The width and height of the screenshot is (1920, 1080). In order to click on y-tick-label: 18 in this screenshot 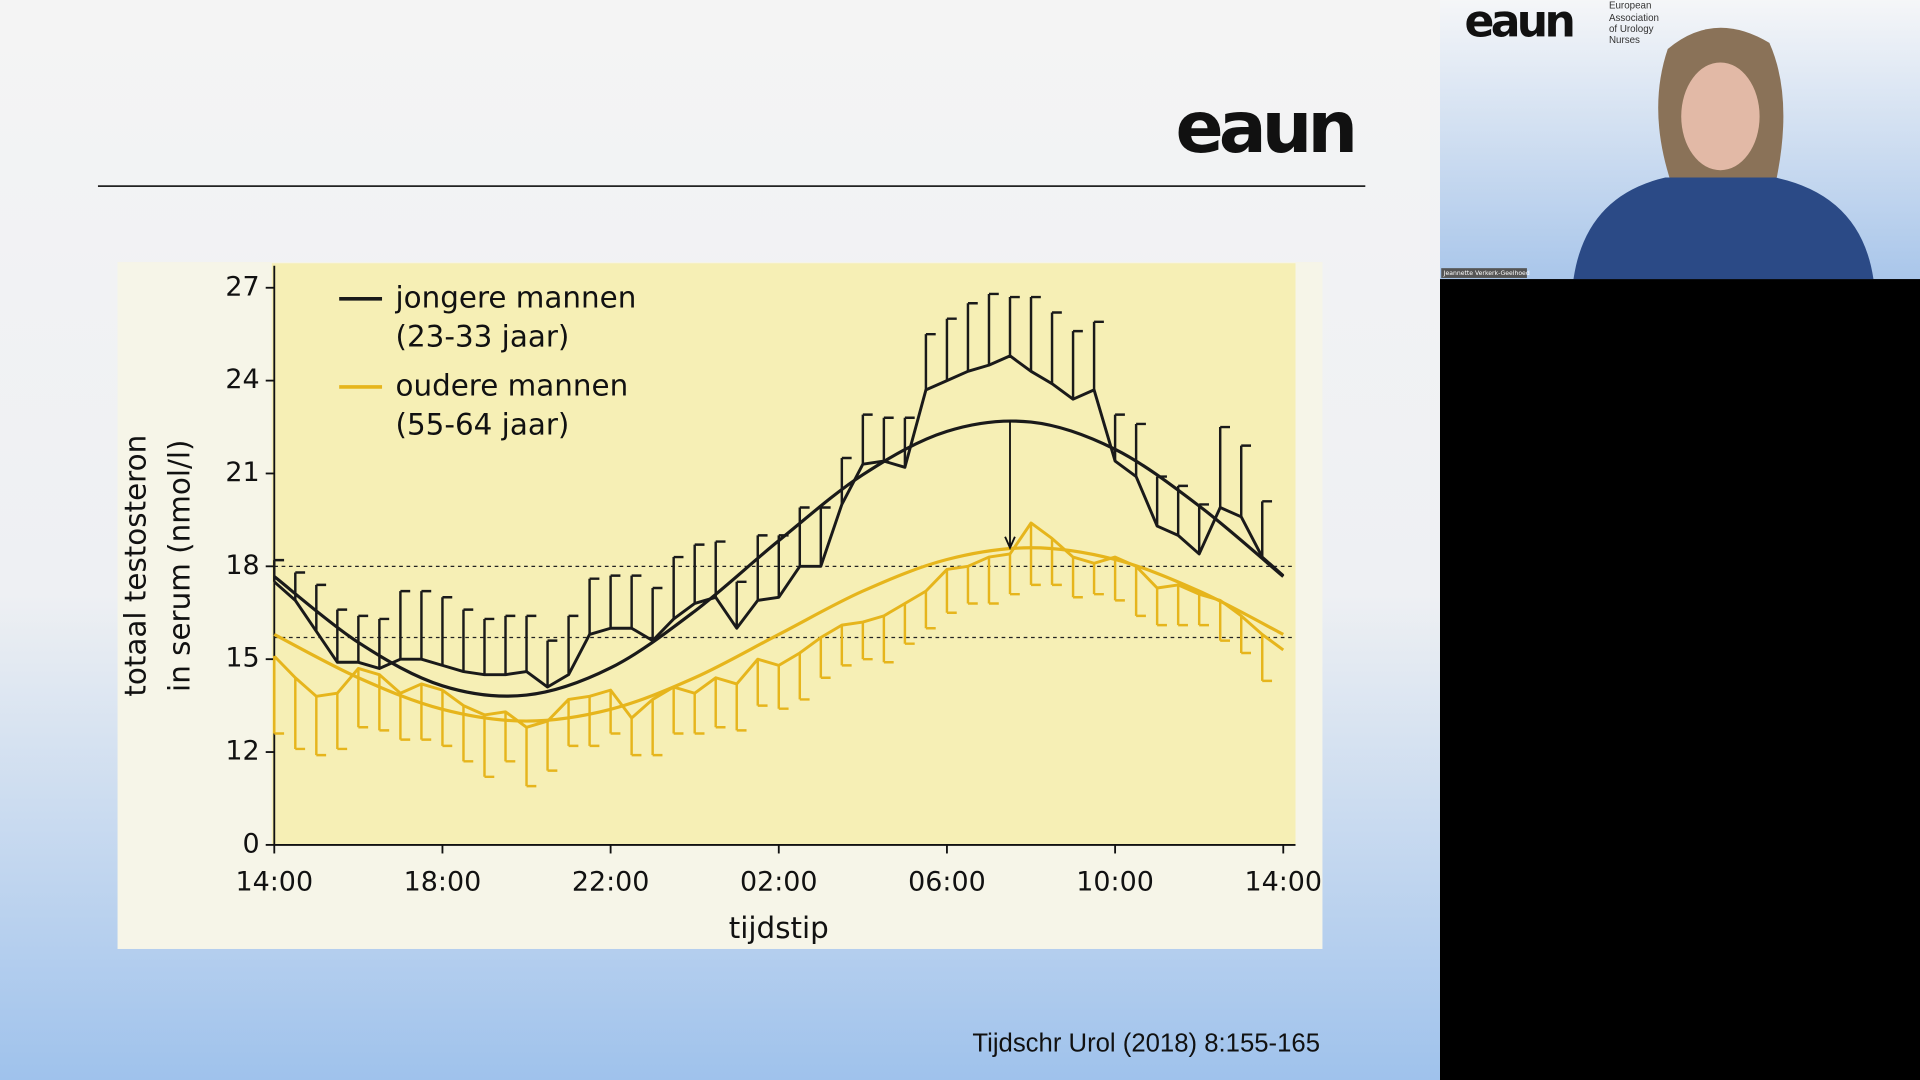, I will do `click(242, 565)`.